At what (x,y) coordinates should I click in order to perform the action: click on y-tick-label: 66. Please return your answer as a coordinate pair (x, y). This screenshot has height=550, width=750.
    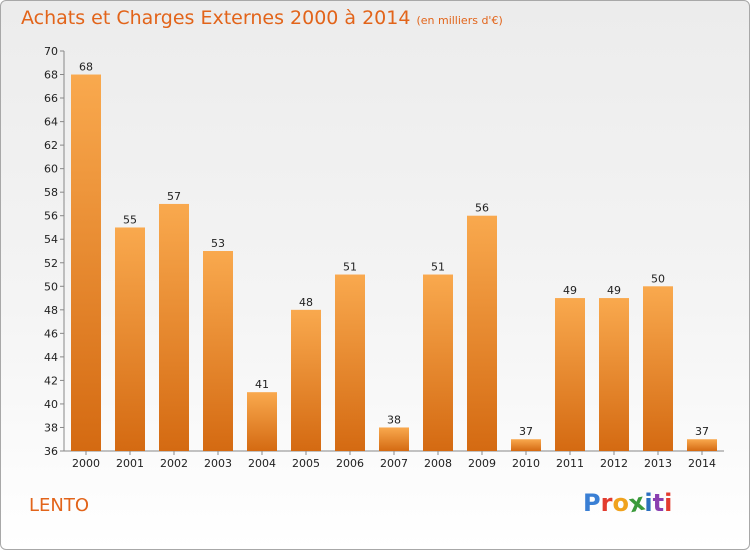
    Looking at the image, I should click on (51, 98).